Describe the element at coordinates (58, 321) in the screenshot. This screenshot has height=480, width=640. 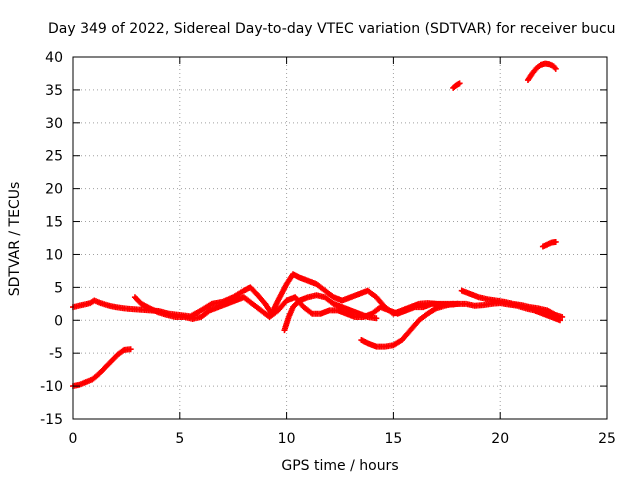
I see `y-tick-label: 0` at that location.